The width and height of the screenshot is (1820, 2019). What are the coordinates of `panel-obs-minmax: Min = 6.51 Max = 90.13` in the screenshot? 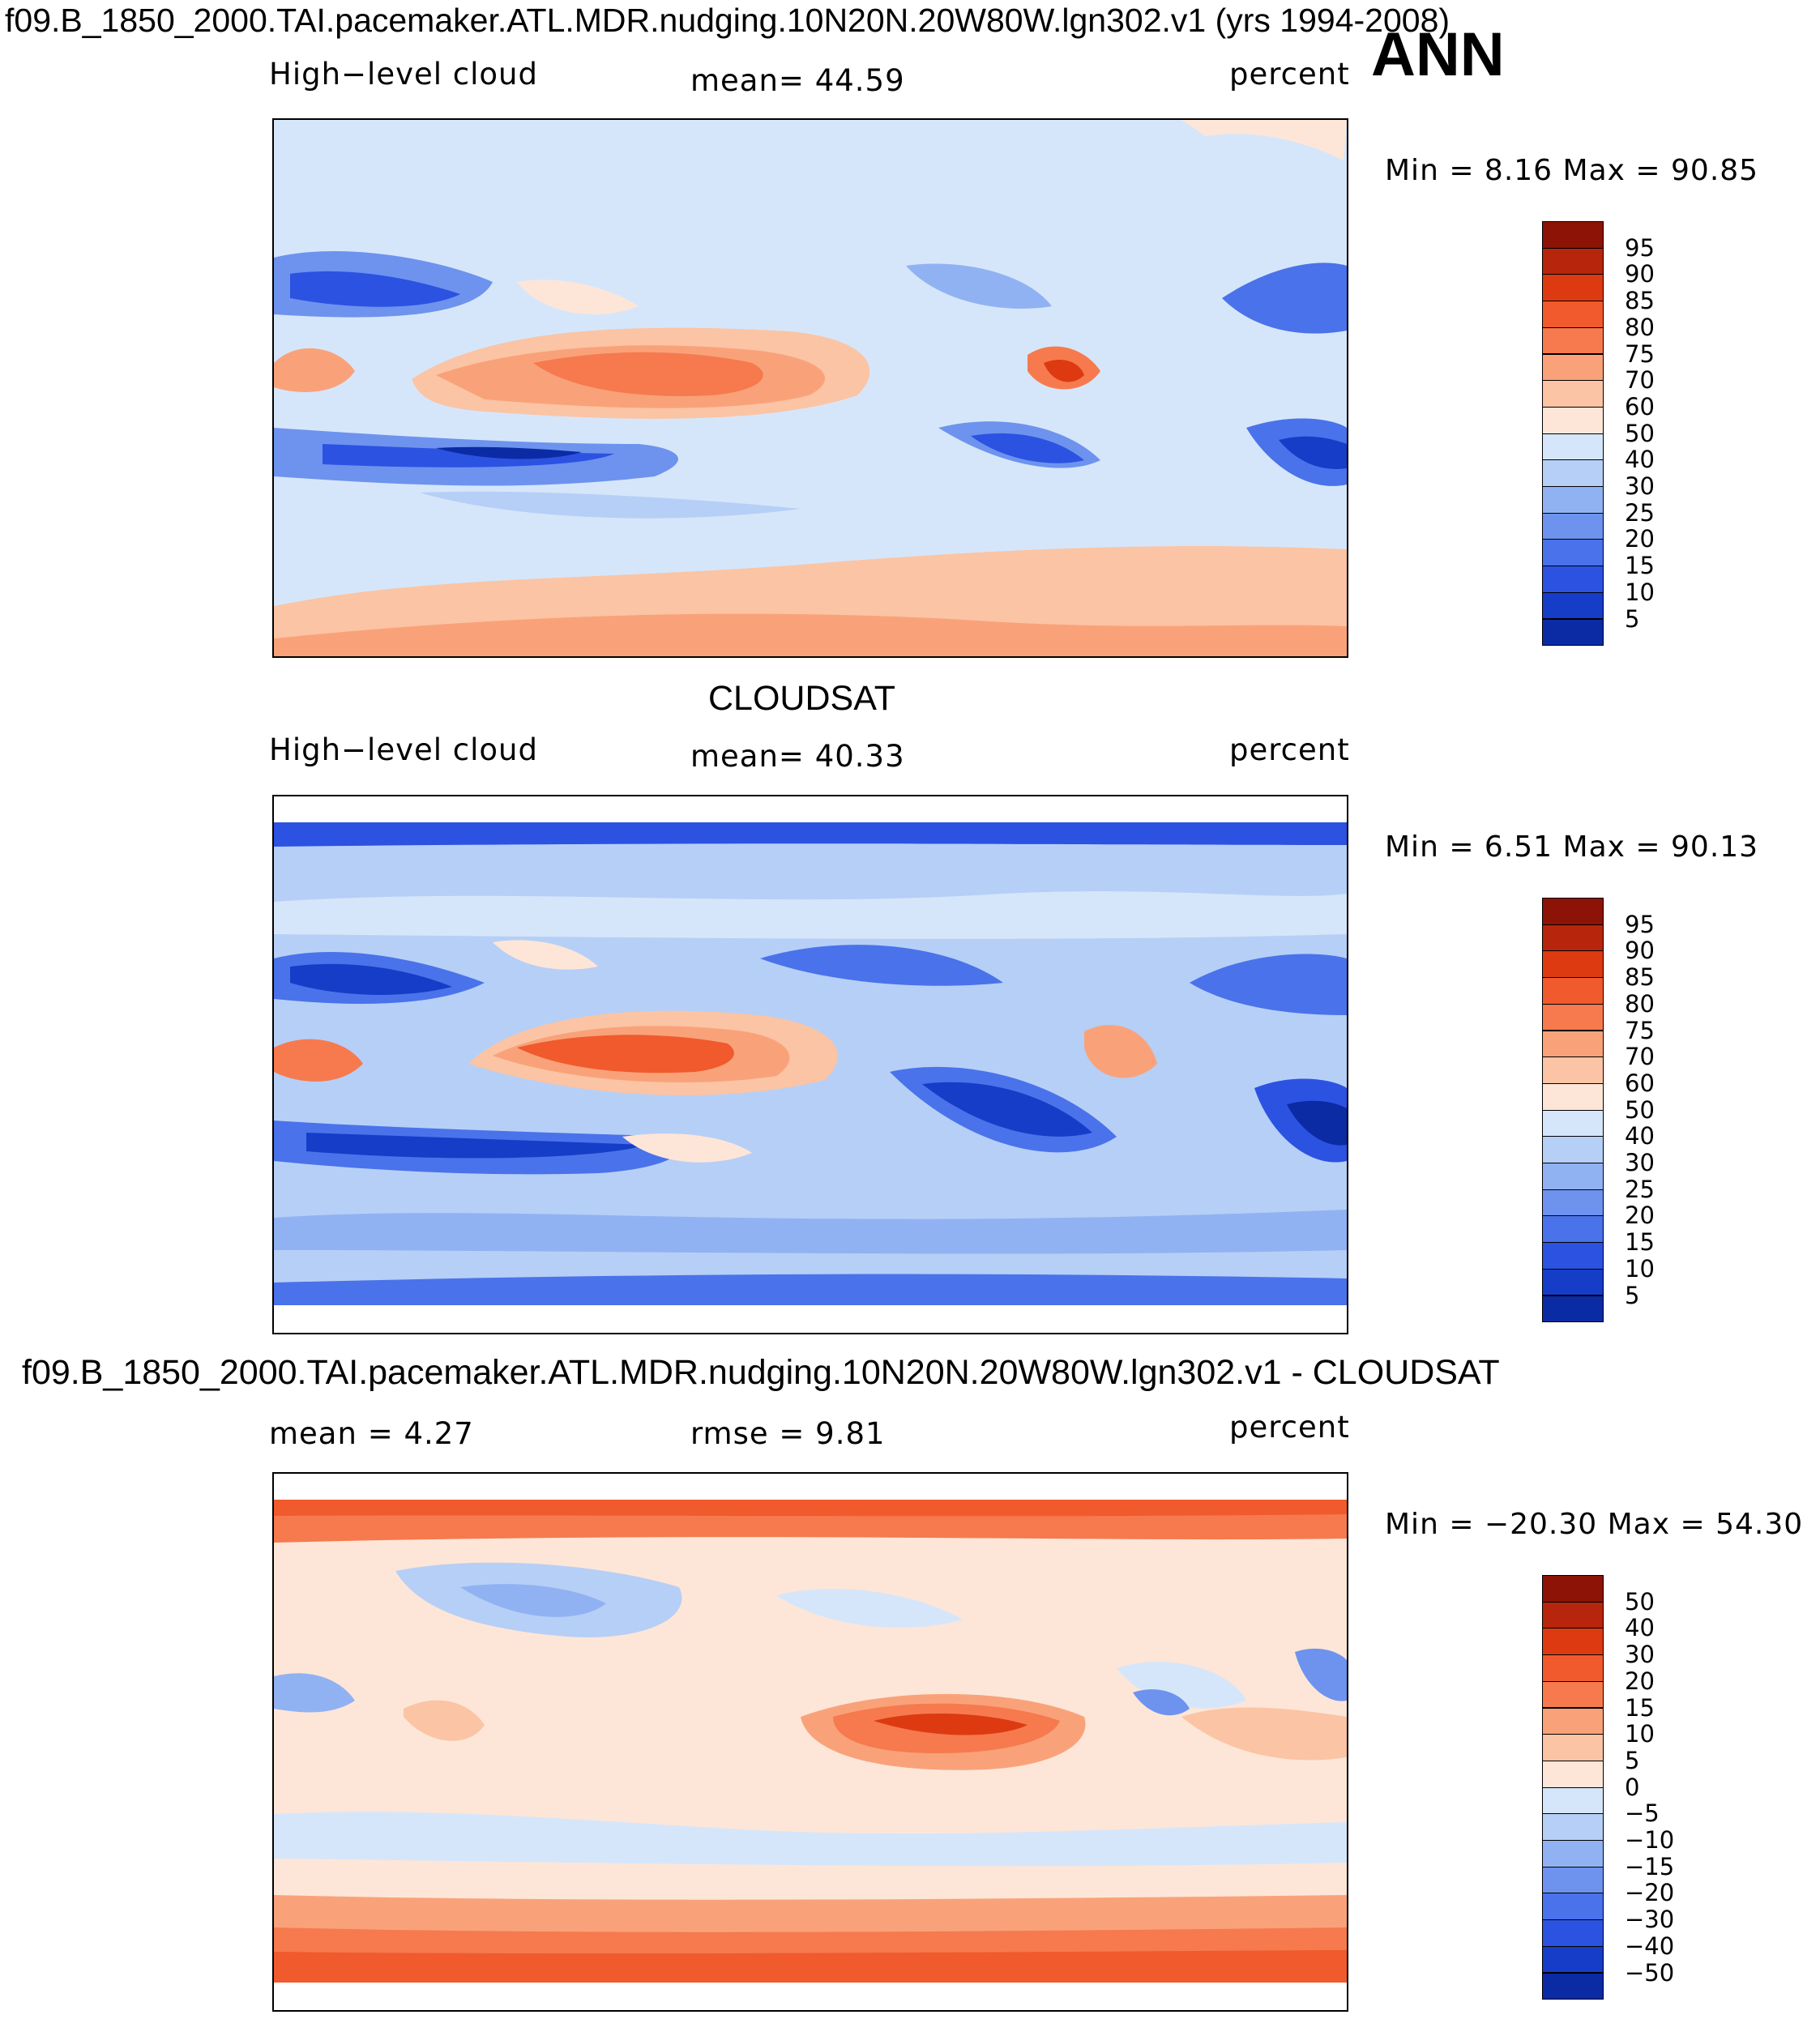 It's located at (1572, 847).